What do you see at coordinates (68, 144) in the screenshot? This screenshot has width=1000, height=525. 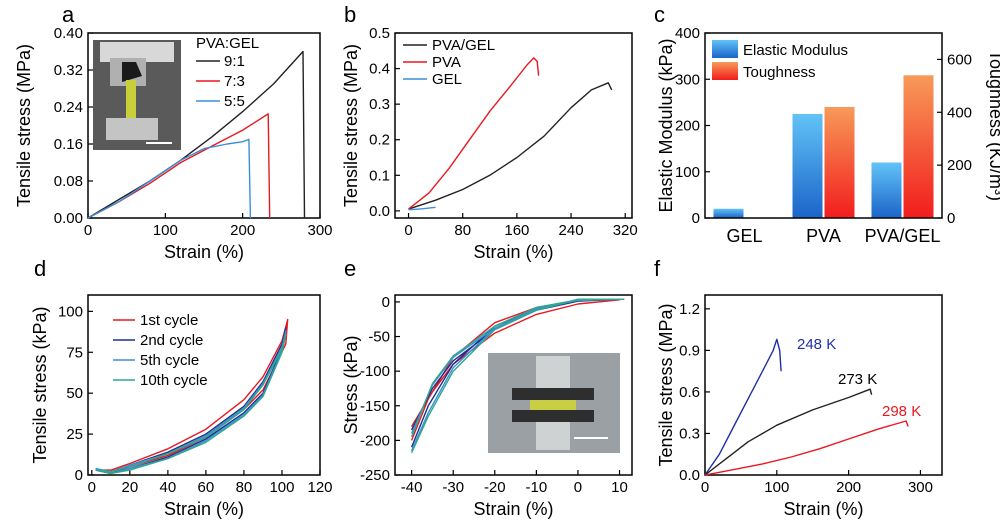 I see `y-tick-label: 0.16` at bounding box center [68, 144].